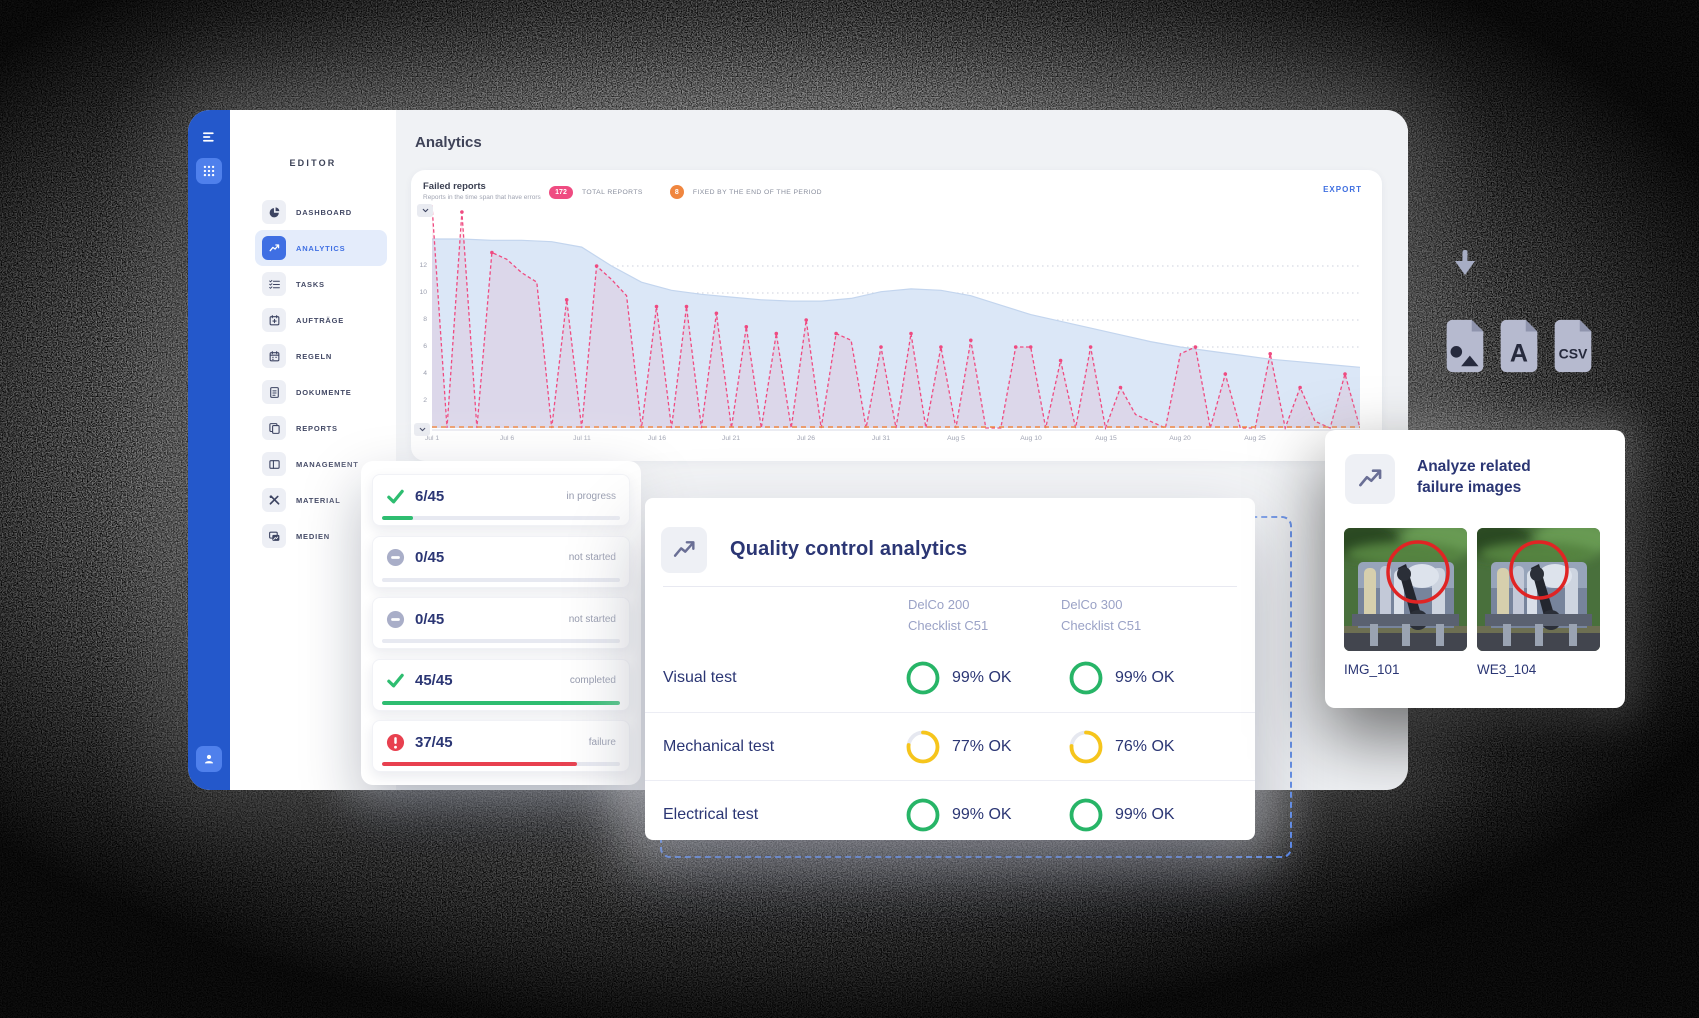 This screenshot has height=1018, width=1699. I want to click on sidebar-item-label: DASHBOARD, so click(324, 212).